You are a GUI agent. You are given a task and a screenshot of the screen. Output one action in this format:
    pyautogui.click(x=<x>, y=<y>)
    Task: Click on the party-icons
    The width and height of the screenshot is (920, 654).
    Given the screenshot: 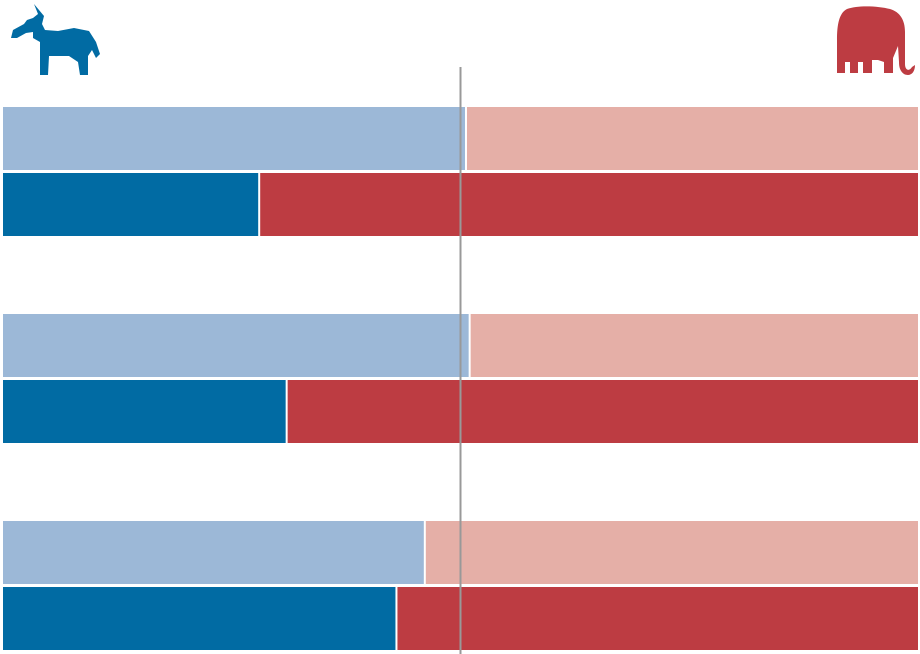 What is the action you would take?
    pyautogui.click(x=463, y=39)
    